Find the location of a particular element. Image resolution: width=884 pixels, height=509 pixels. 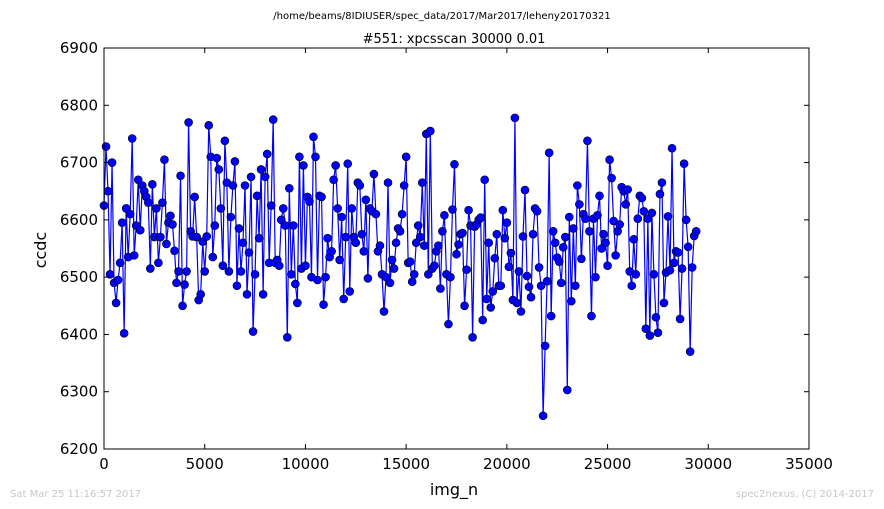

y-tick-label: 6200 is located at coordinates (79, 449).